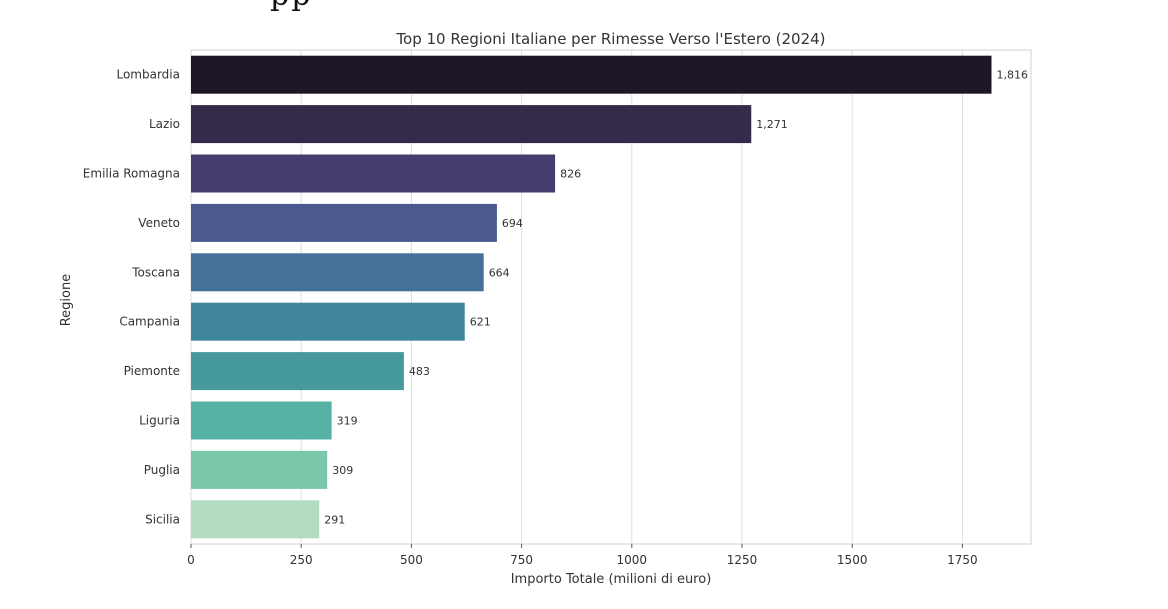 The width and height of the screenshot is (1168, 609). What do you see at coordinates (852, 560) in the screenshot?
I see `x-tick-label: 1500` at bounding box center [852, 560].